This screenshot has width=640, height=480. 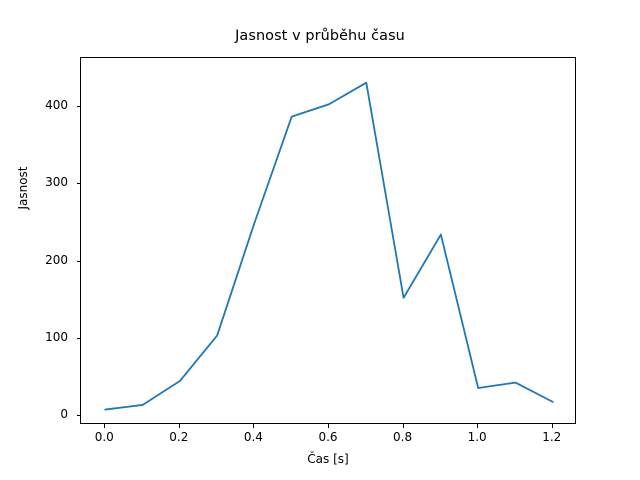 What do you see at coordinates (23, 188) in the screenshot?
I see `y-axis-label: Jasnost` at bounding box center [23, 188].